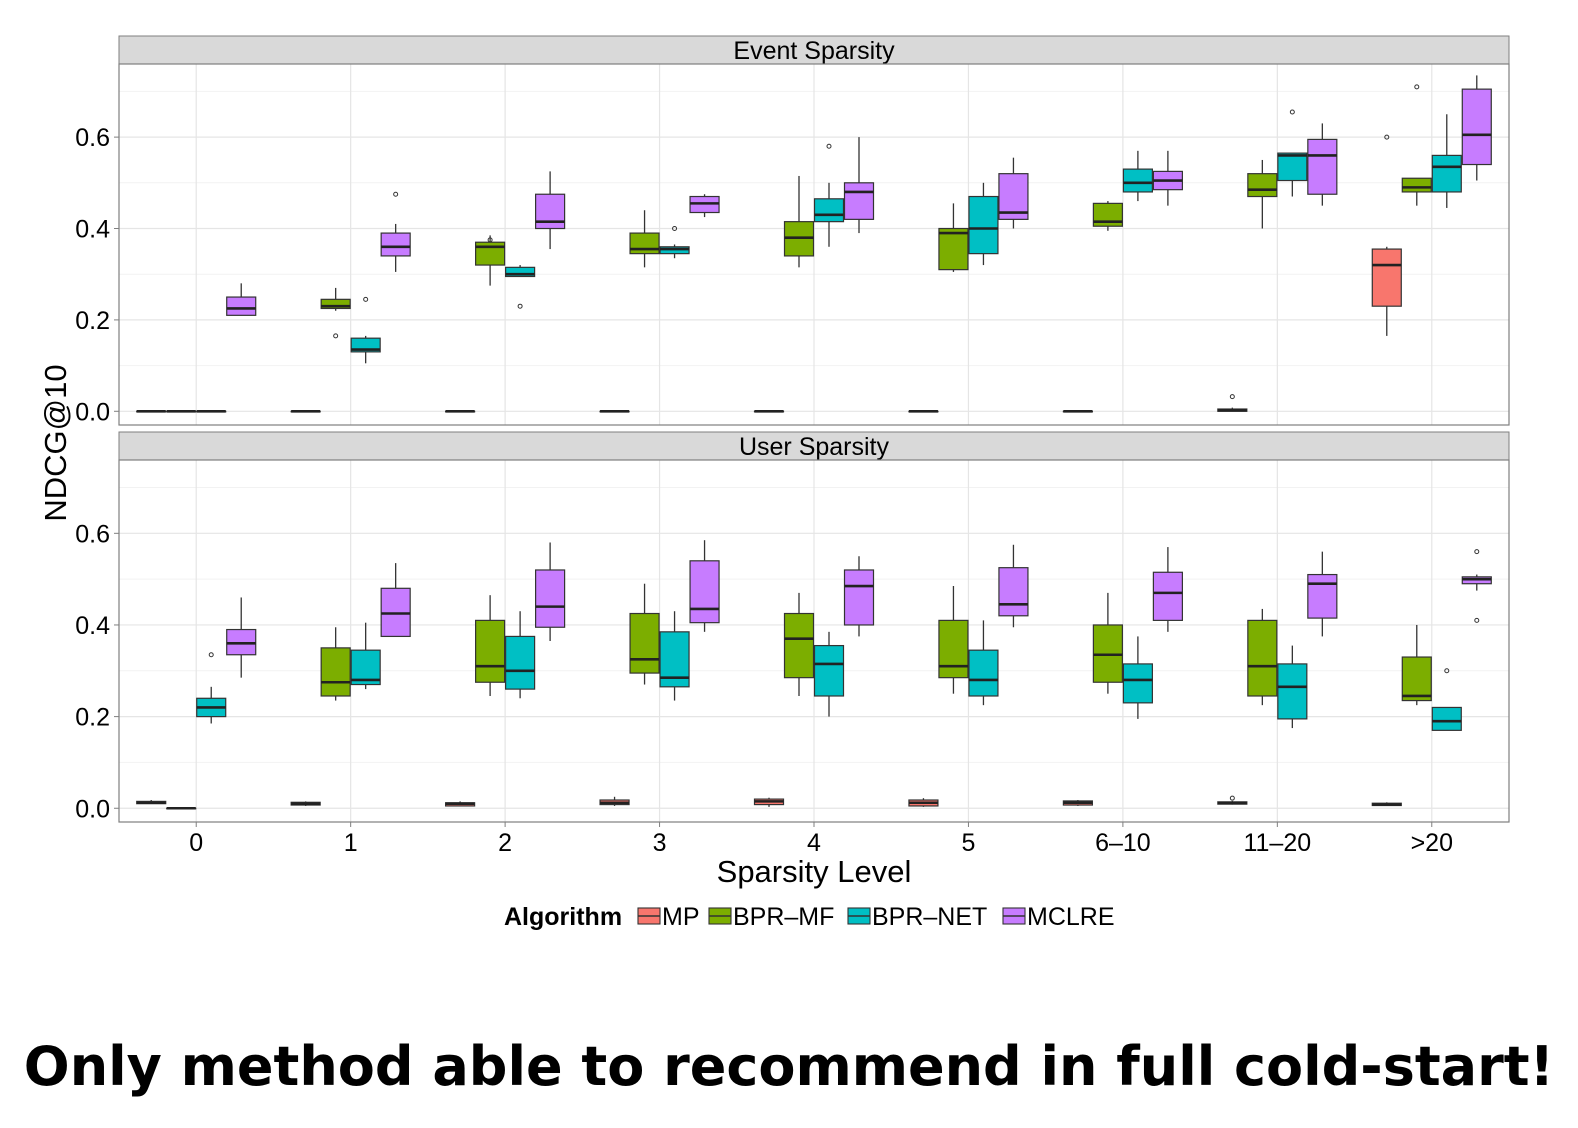 This screenshot has width=1578, height=1128. I want to click on box-bprnet-6–10, so click(1137, 176).